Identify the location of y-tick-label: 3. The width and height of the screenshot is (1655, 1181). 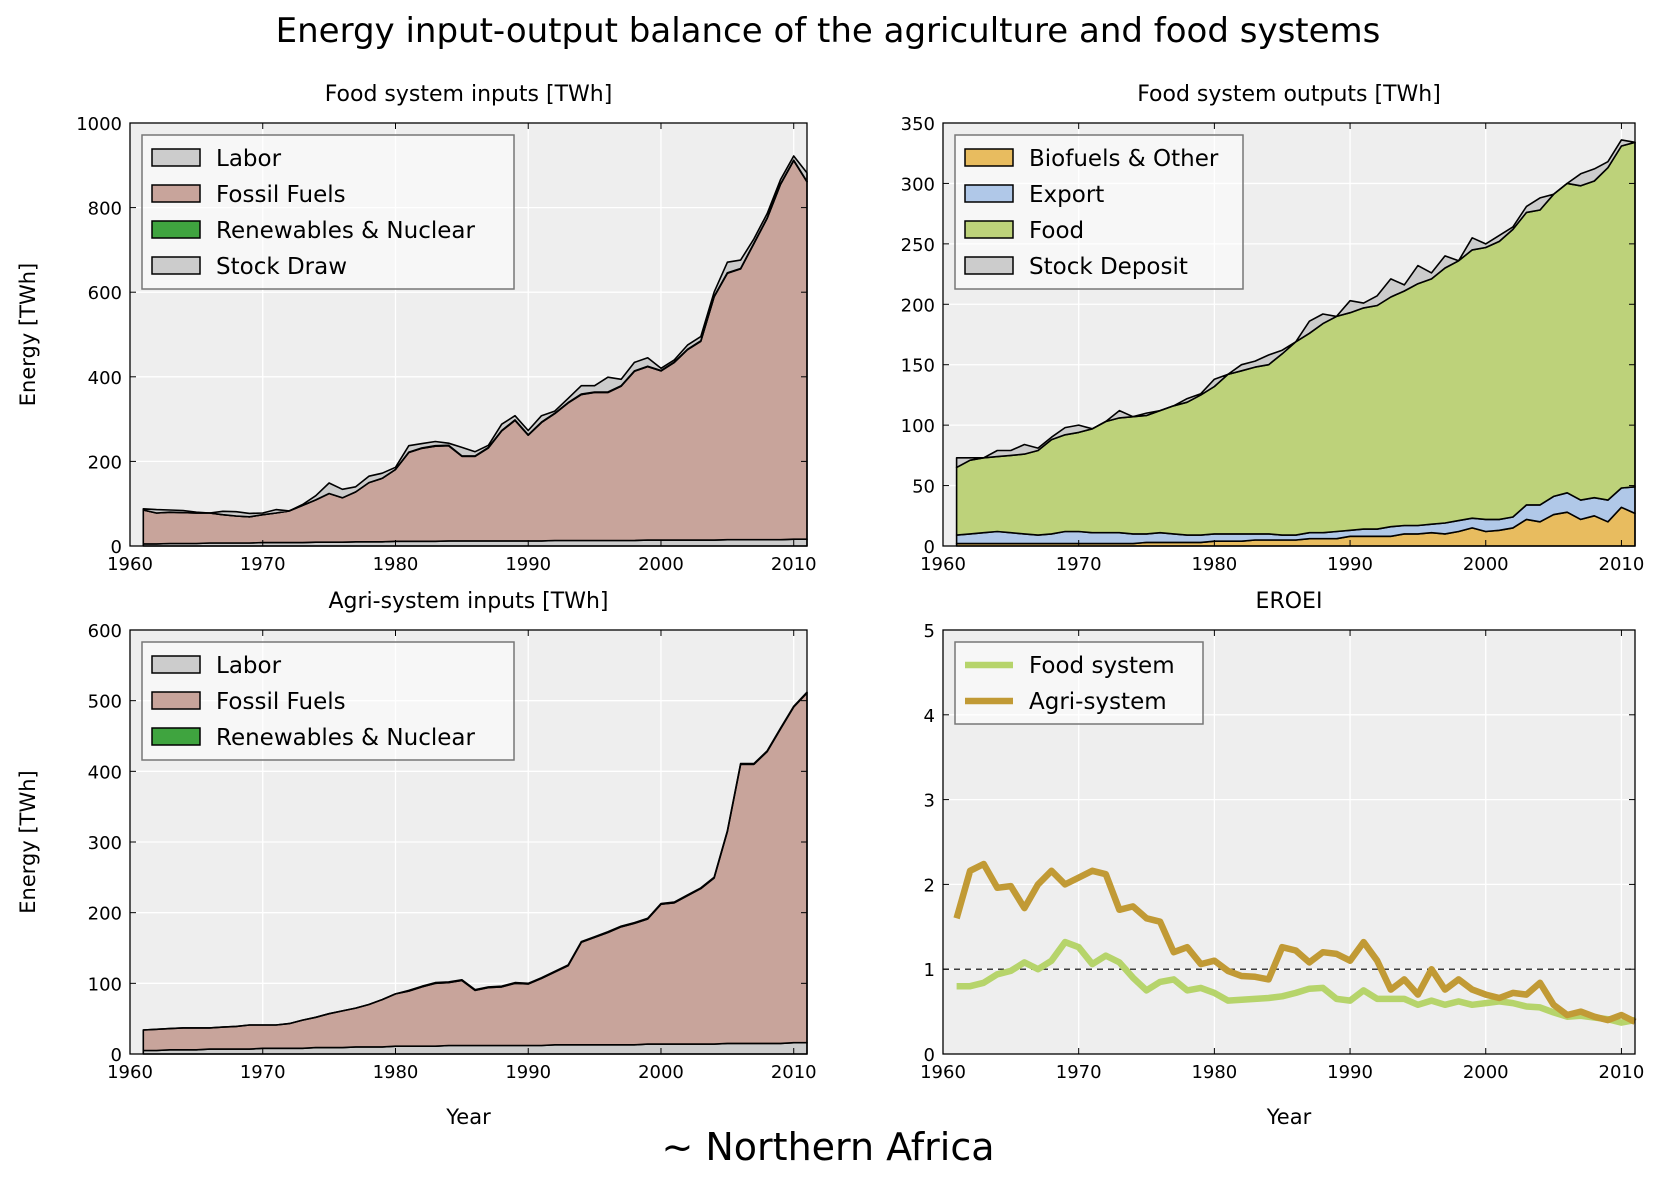
(929, 801).